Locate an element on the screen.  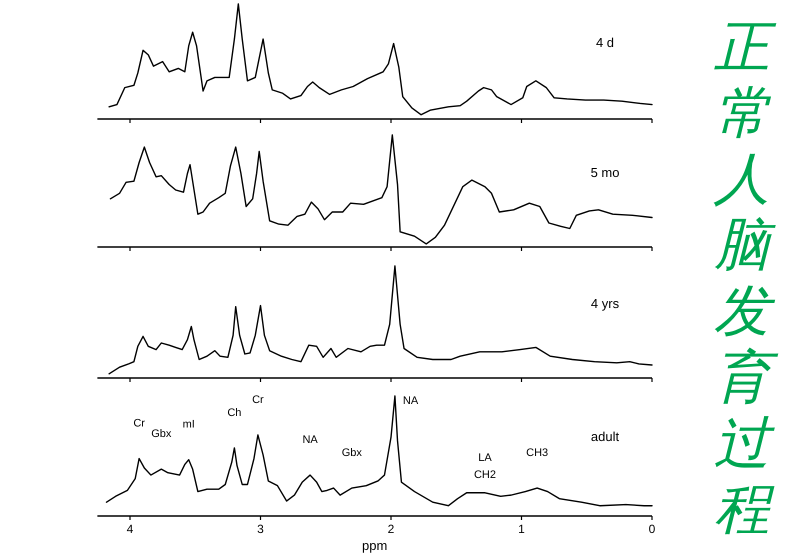
x-tick-label: 2 is located at coordinates (391, 529).